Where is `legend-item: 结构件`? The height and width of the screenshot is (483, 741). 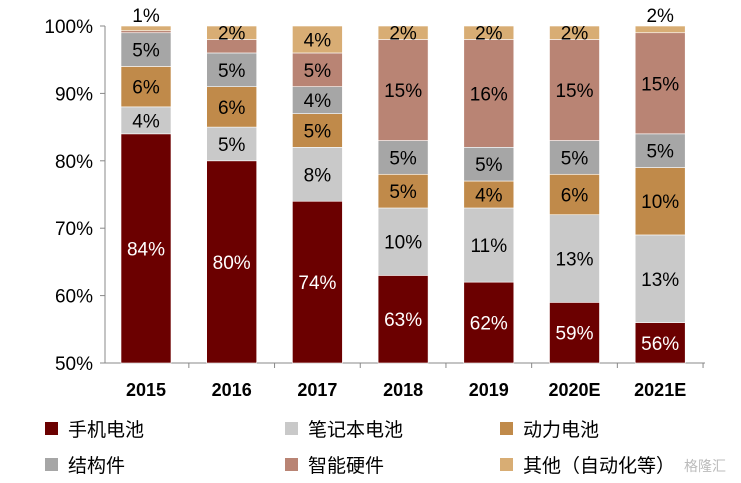 legend-item: 结构件 is located at coordinates (85, 464).